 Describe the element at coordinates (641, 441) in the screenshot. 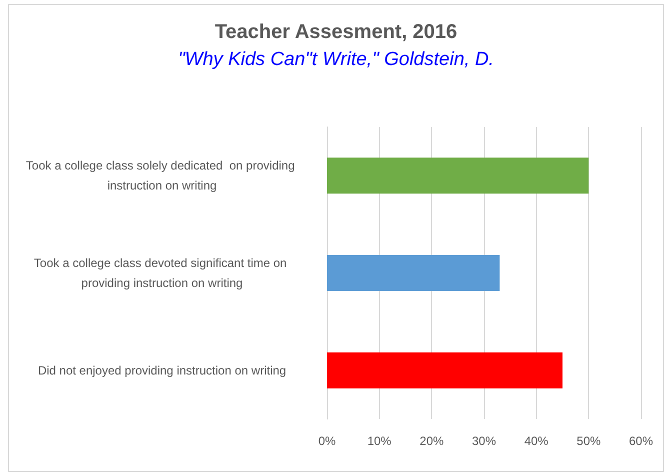

I see `x-tick-label: 60%` at that location.